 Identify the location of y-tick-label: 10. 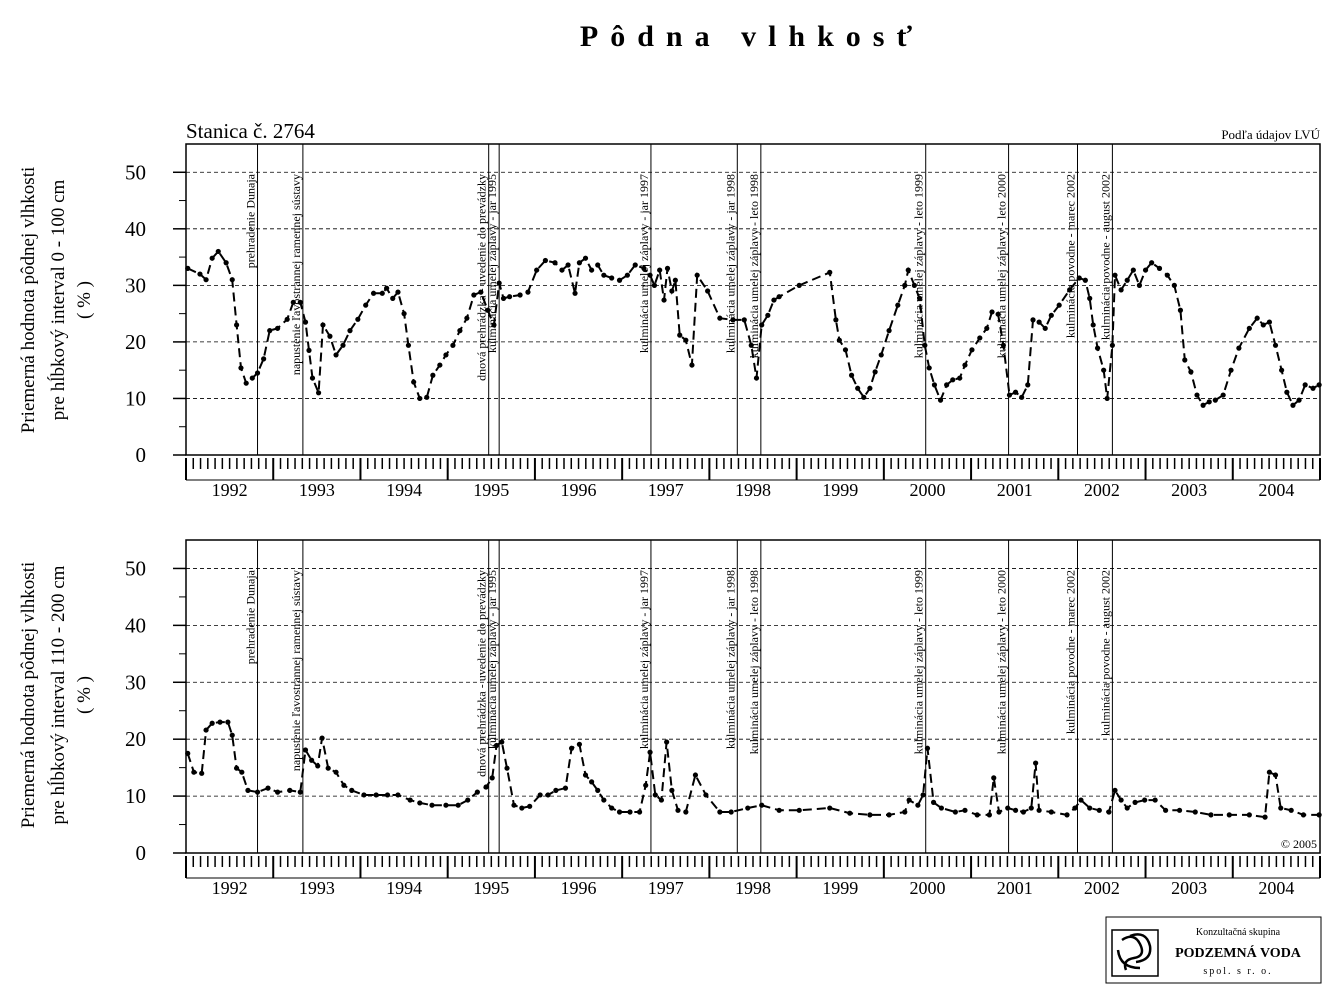
(135, 796).